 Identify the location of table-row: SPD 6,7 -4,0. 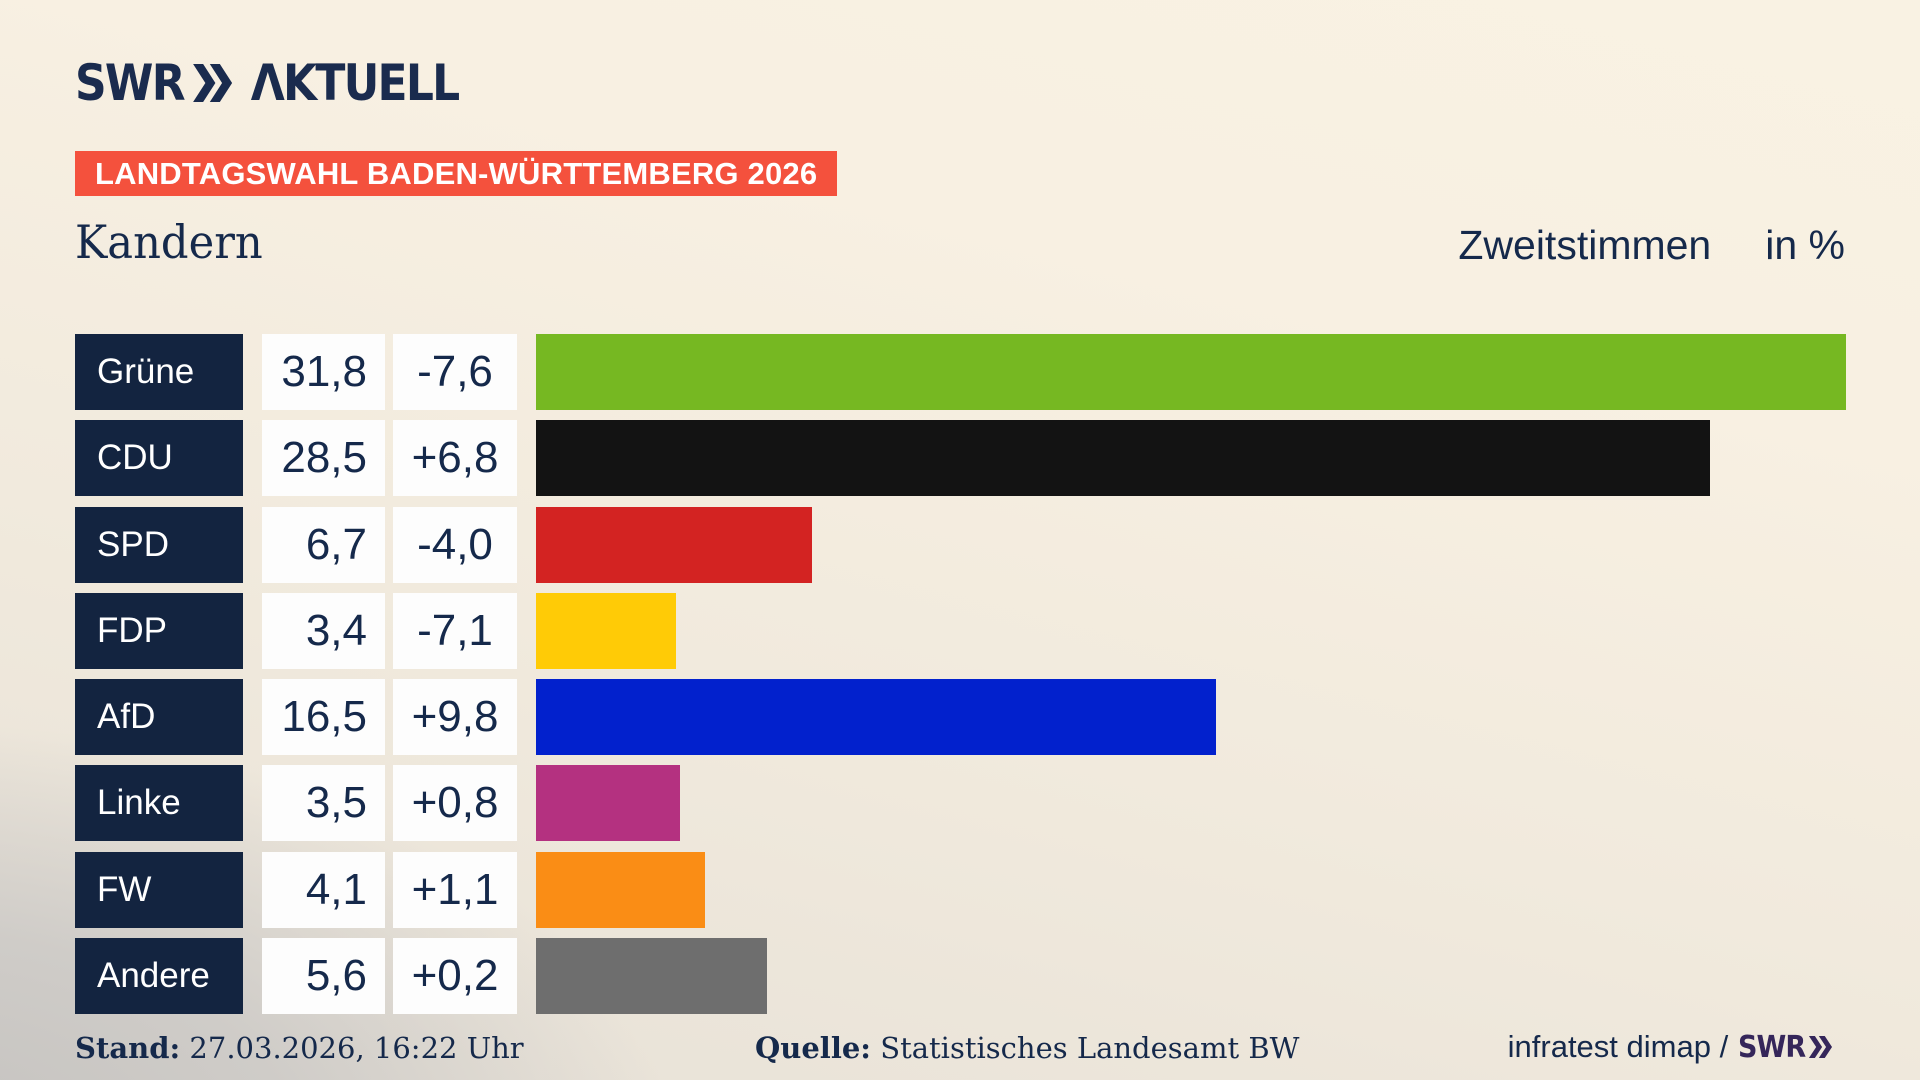
(997, 544).